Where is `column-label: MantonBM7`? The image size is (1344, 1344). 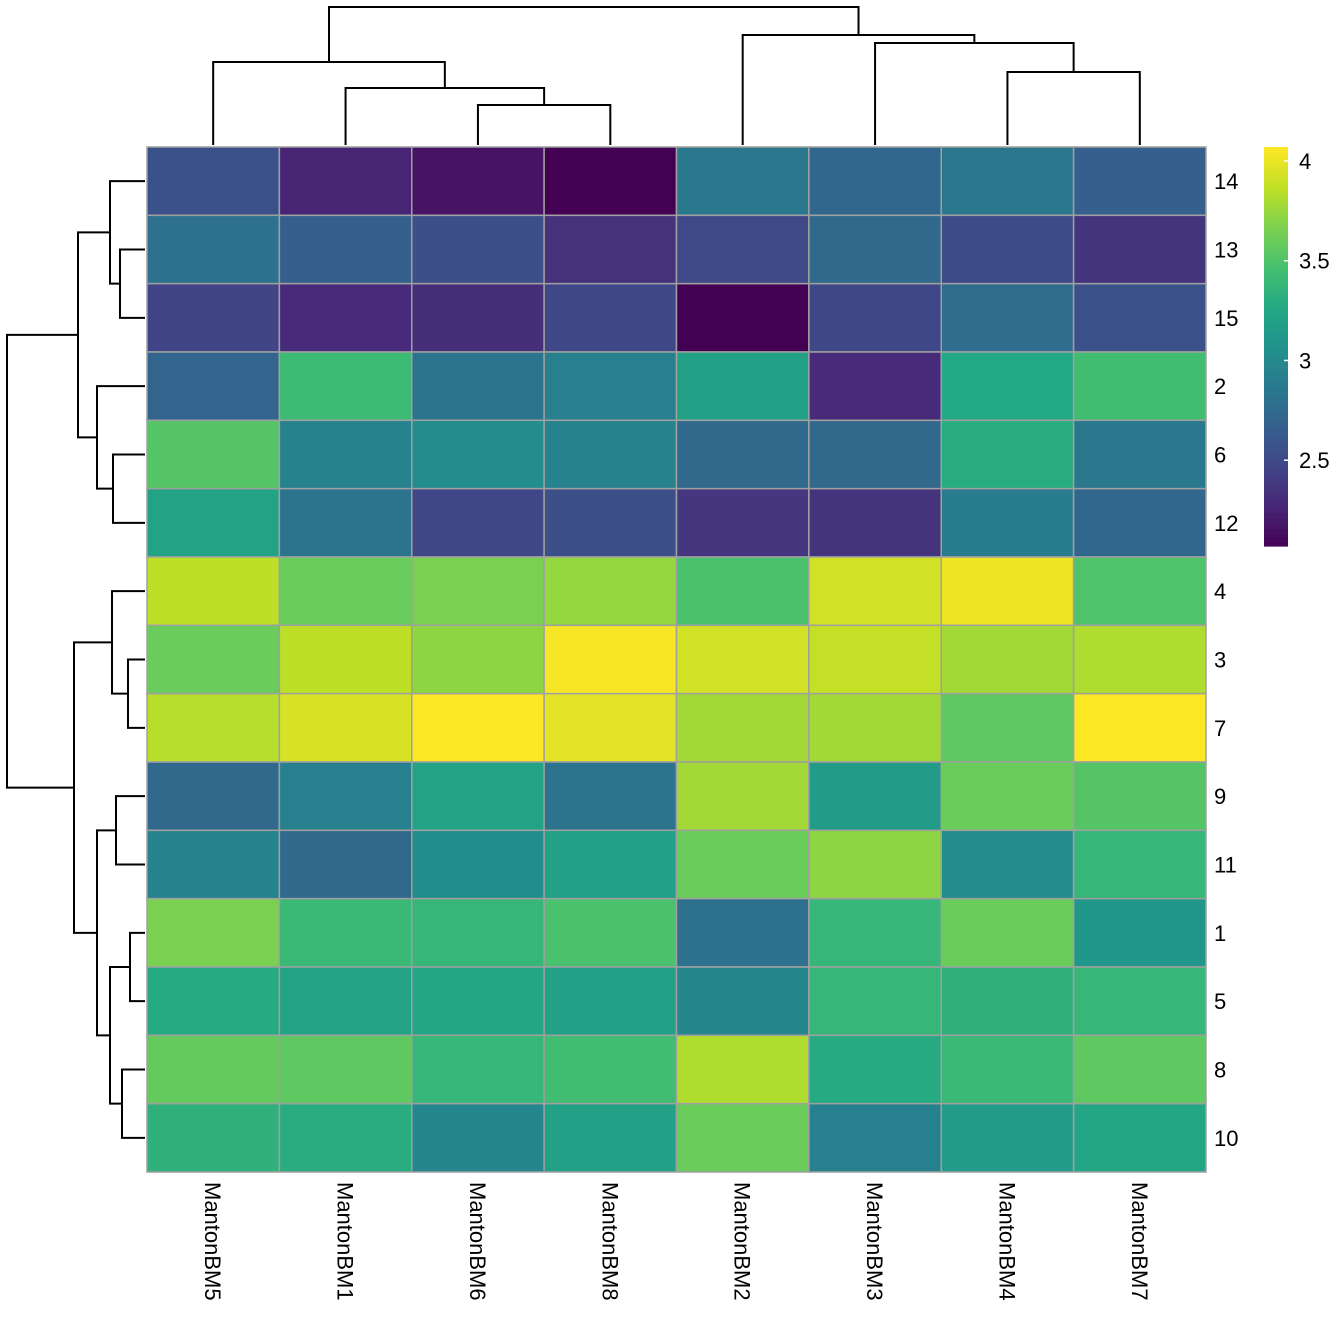
column-label: MantonBM7 is located at coordinates (1139, 1241).